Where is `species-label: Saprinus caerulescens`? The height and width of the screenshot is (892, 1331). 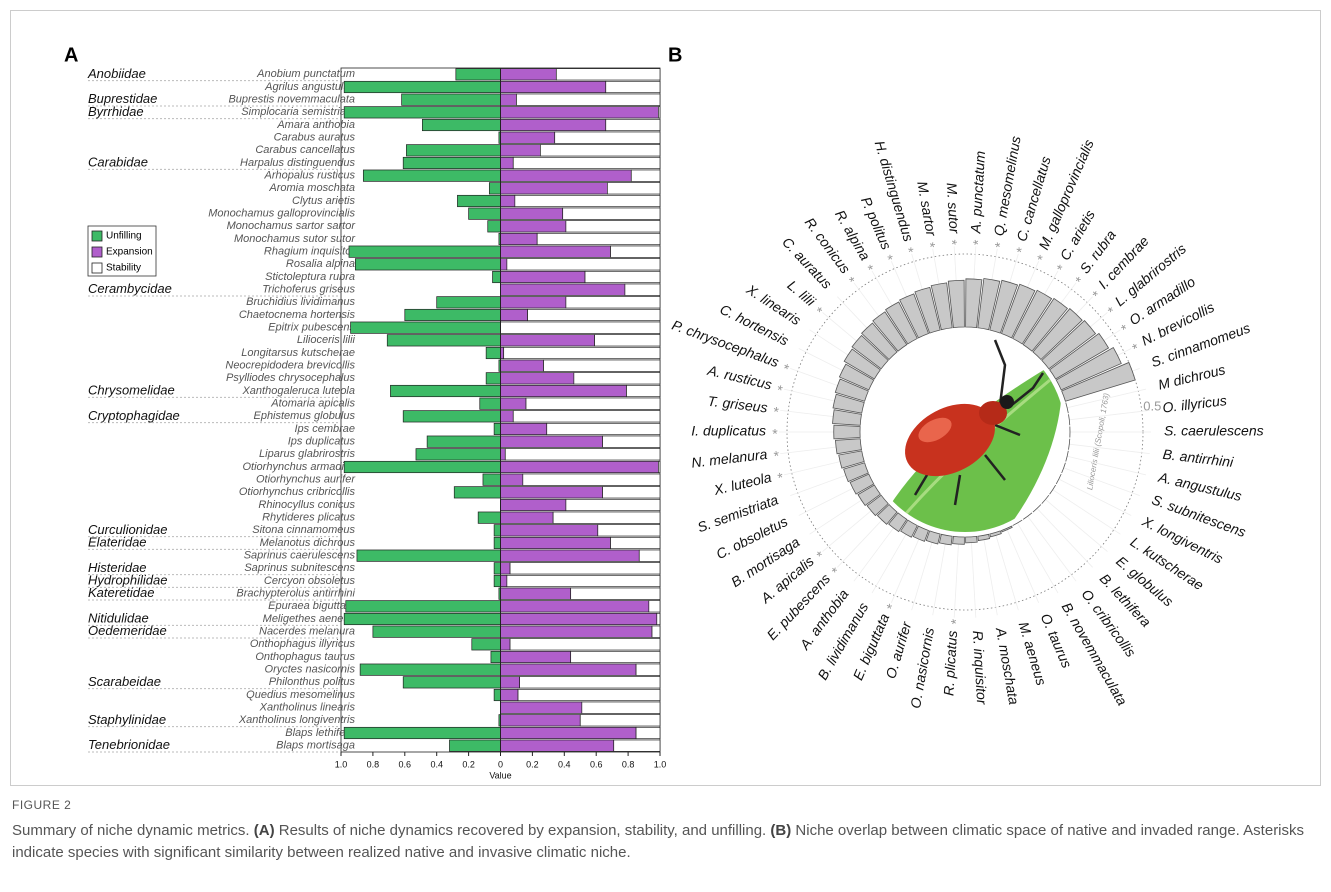
species-label: Saprinus caerulescens is located at coordinates (300, 556).